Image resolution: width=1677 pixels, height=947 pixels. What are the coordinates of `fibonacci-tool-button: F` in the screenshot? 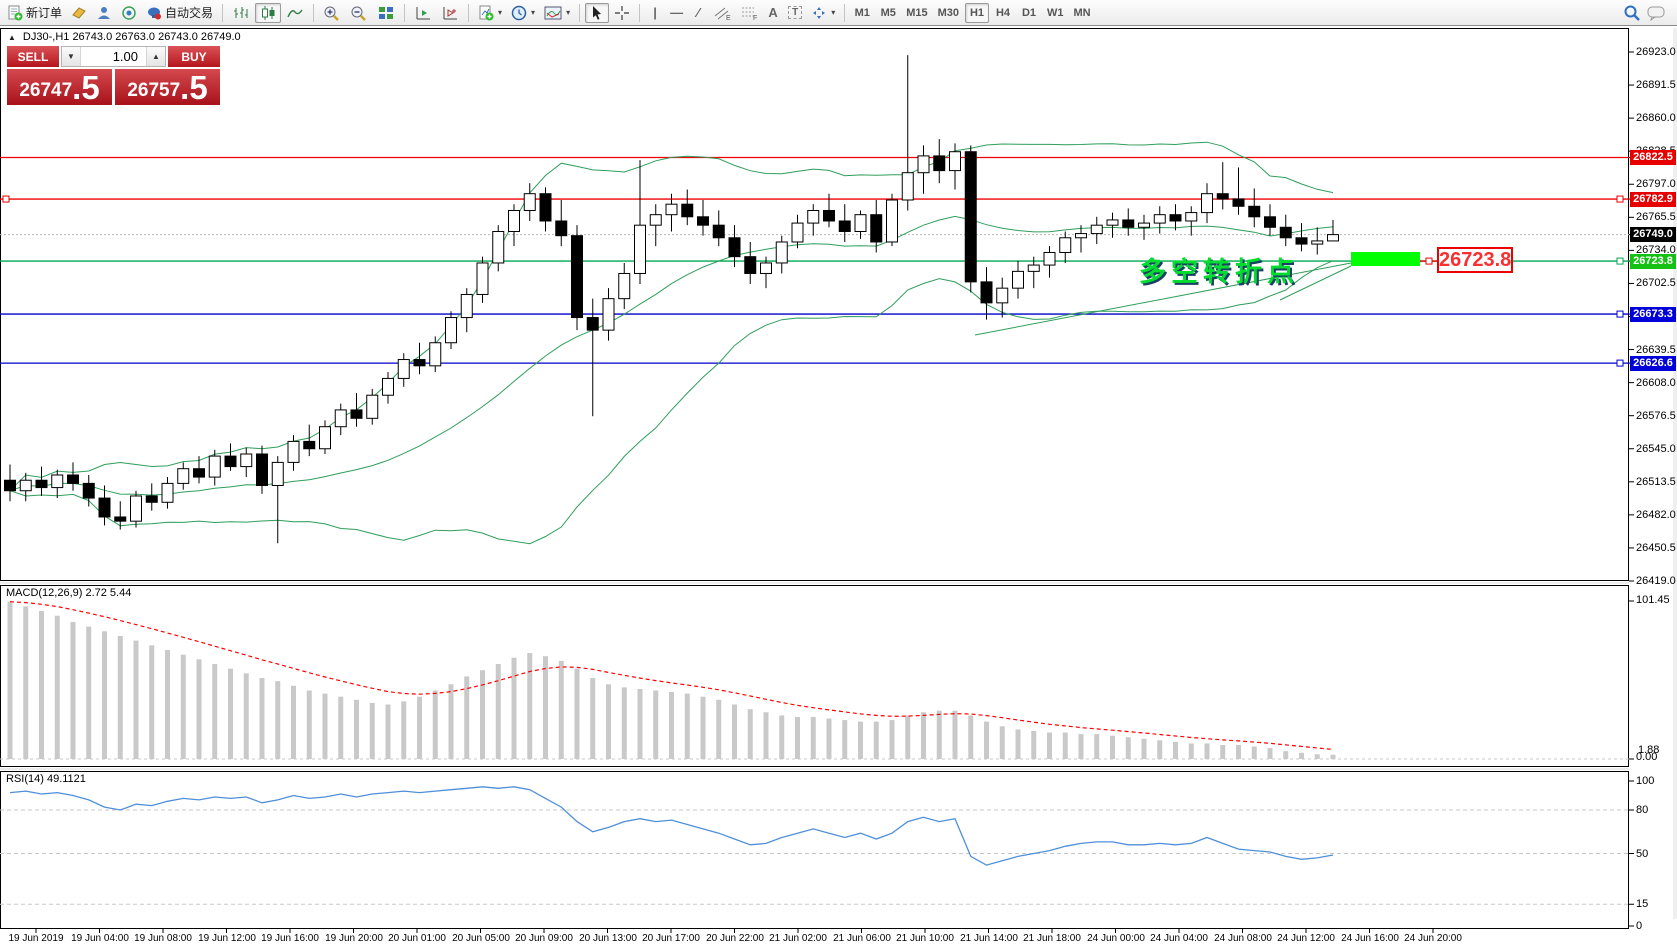 It's located at (749, 13).